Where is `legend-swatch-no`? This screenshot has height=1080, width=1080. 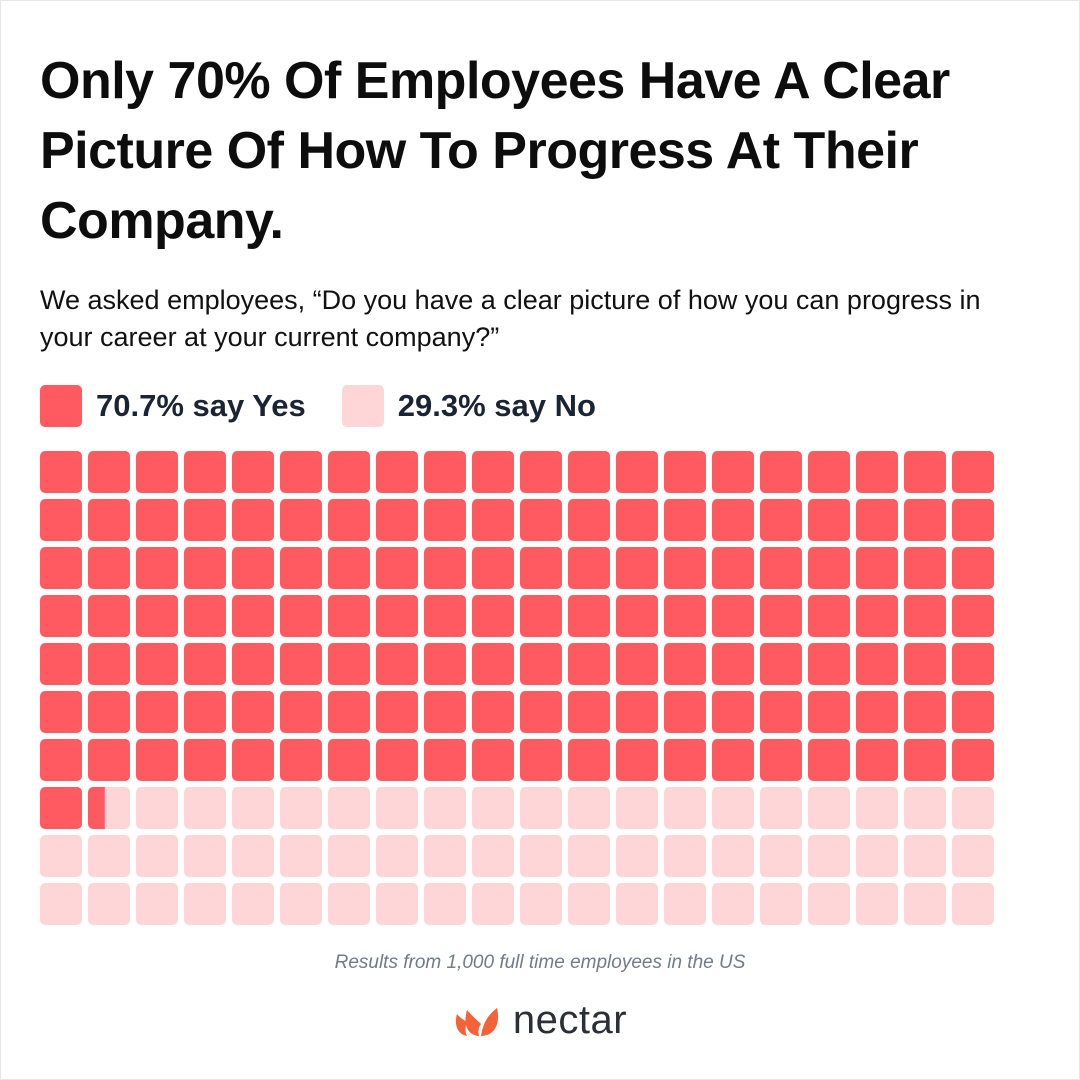 legend-swatch-no is located at coordinates (362, 406).